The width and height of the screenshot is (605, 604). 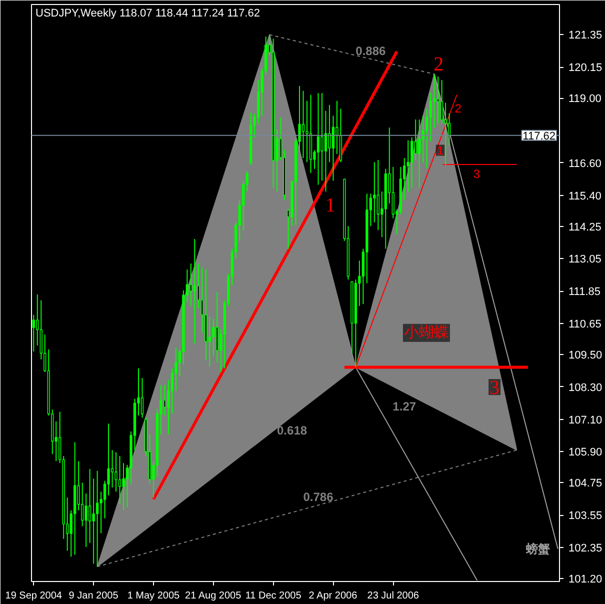 What do you see at coordinates (585, 484) in the screenshot?
I see `y-tick-label: 104.75` at bounding box center [585, 484].